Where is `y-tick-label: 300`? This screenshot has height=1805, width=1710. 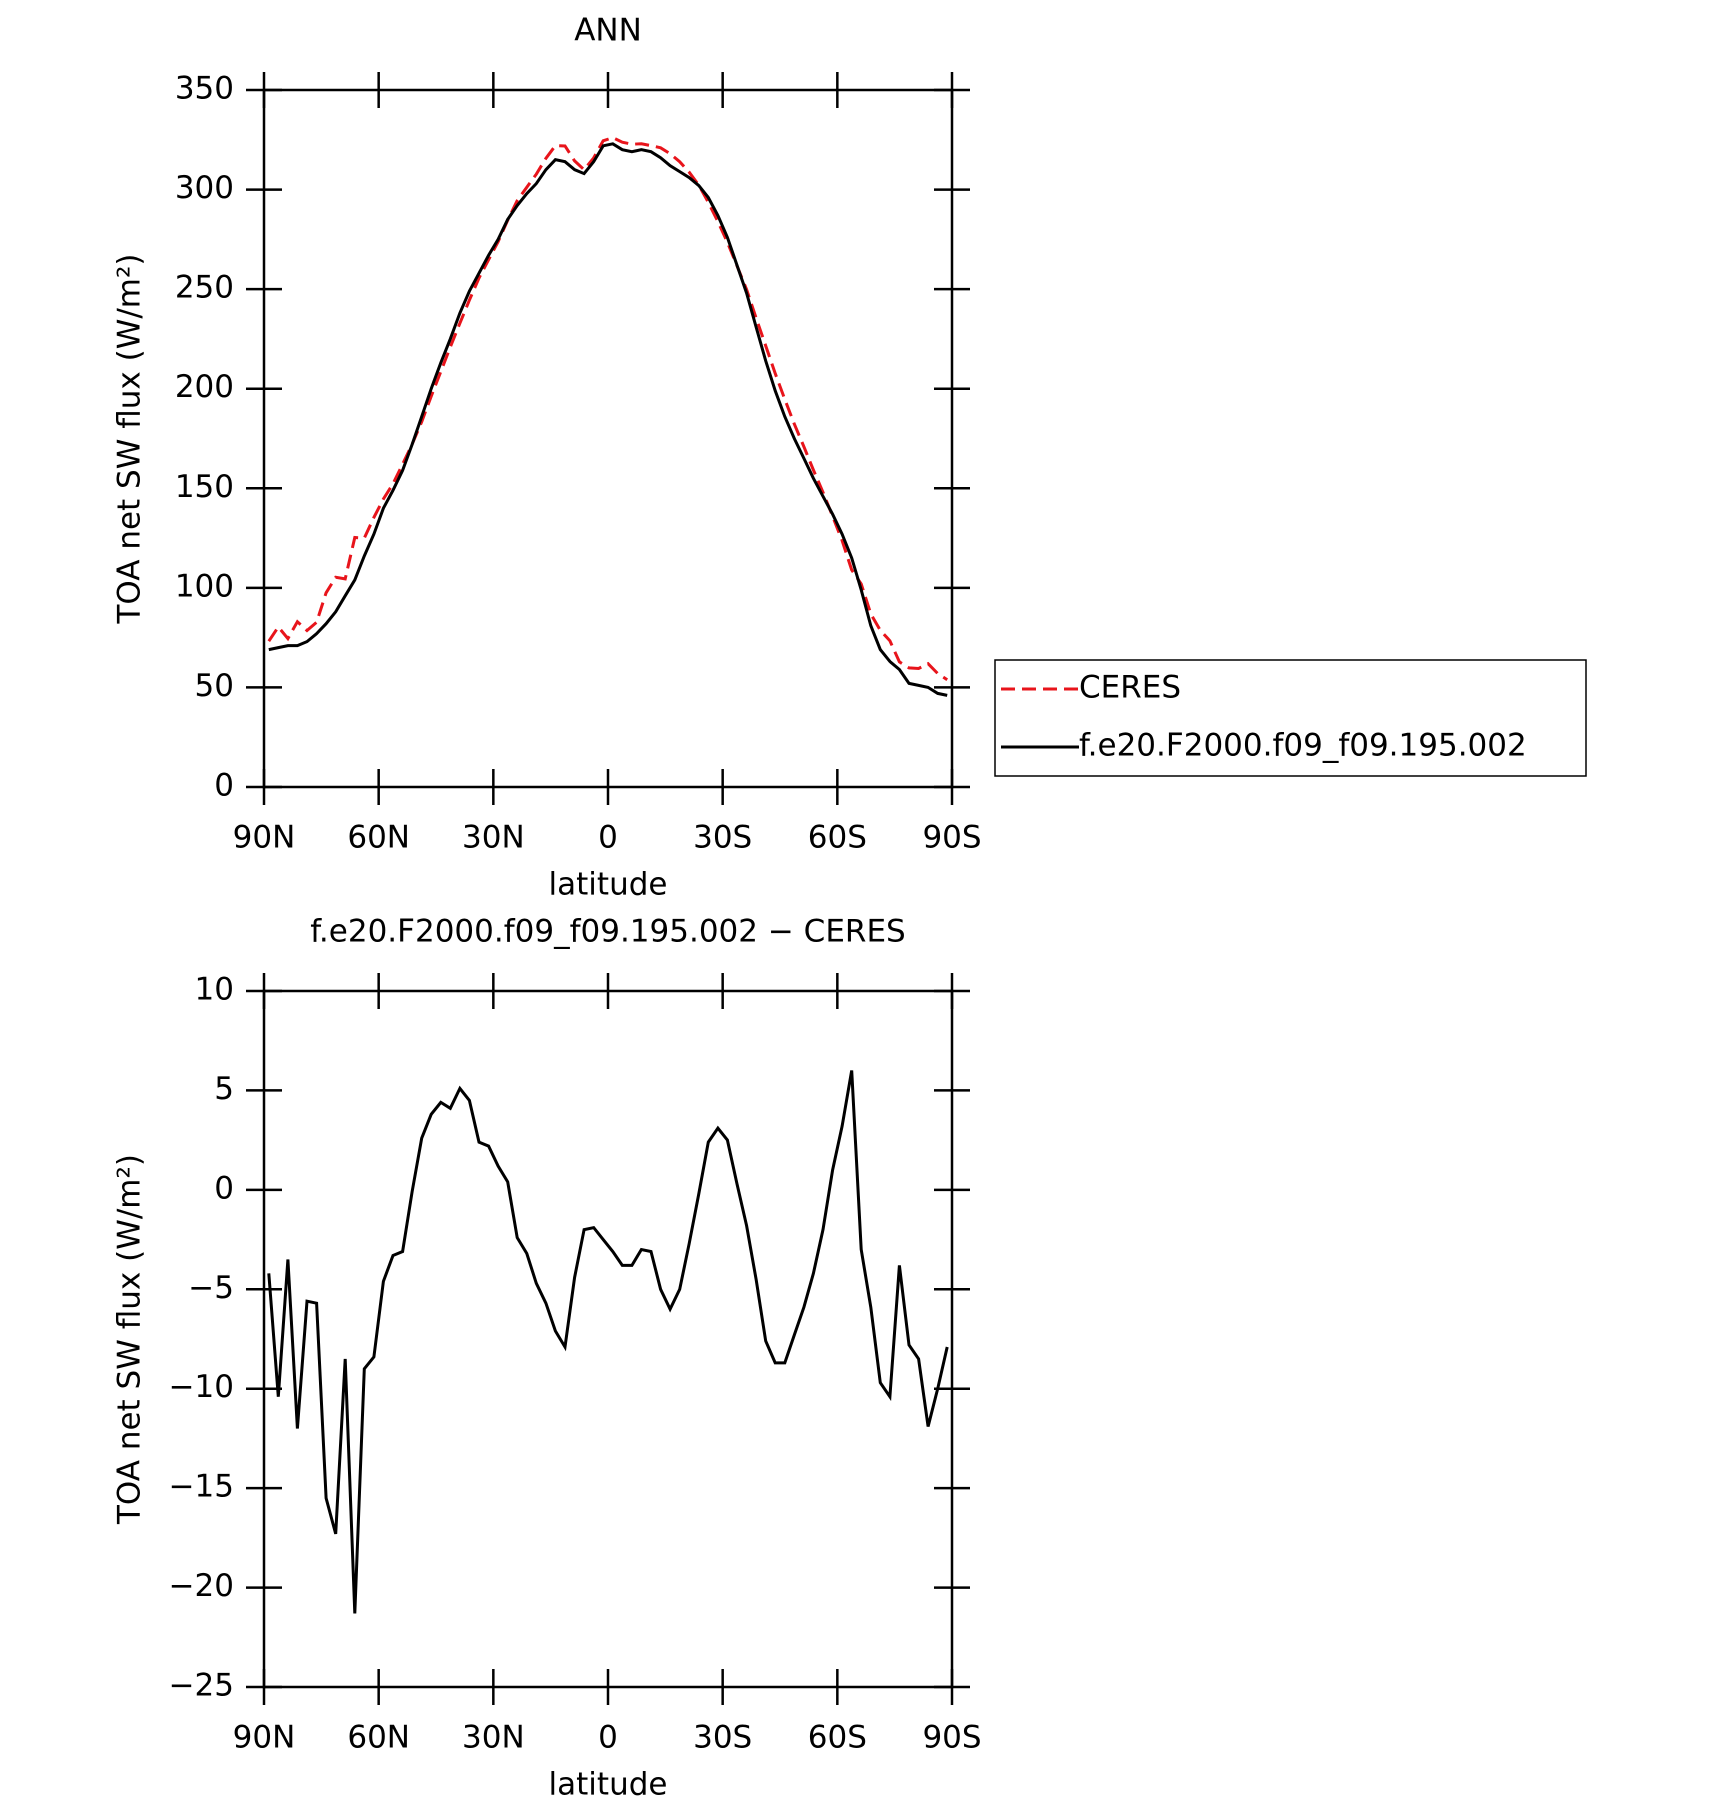 y-tick-label: 300 is located at coordinates (204, 188).